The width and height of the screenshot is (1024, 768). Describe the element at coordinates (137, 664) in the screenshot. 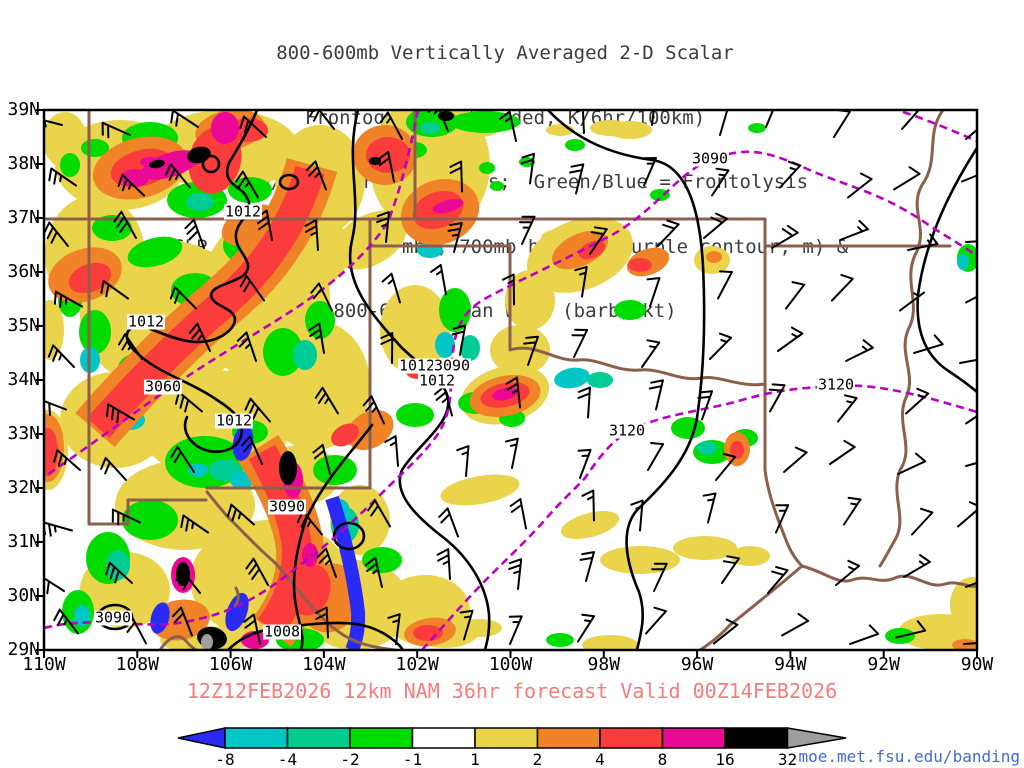

I see `lon-label-108W: 108W` at that location.